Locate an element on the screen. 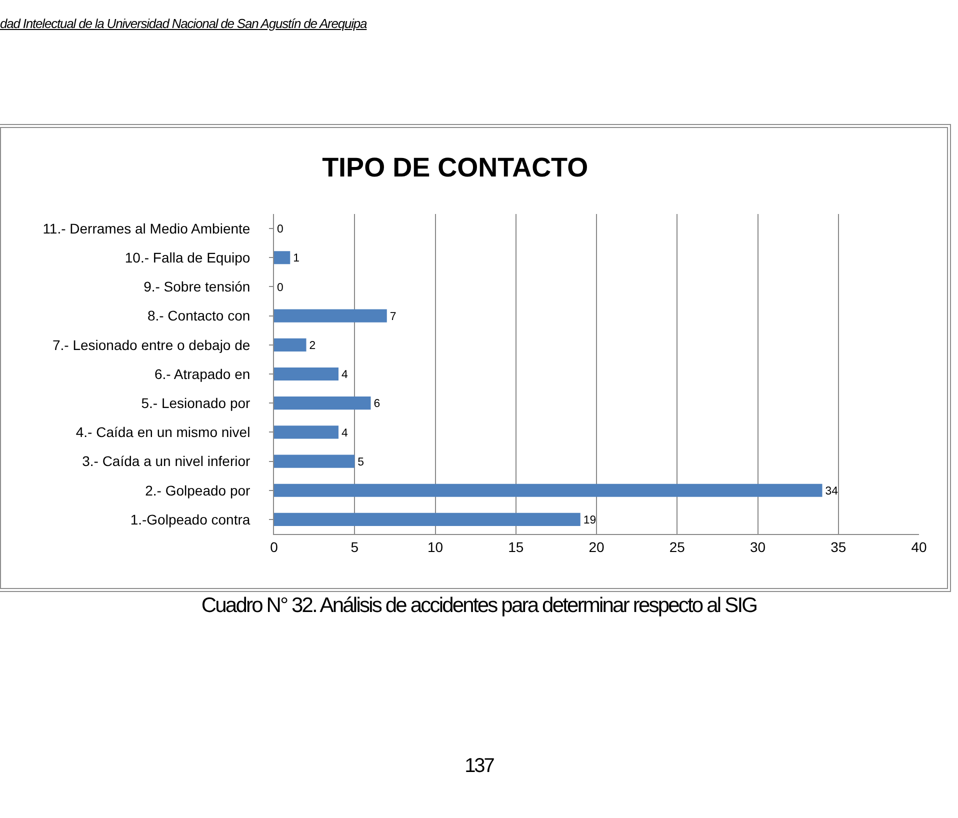  data-label: 1 is located at coordinates (296, 258).